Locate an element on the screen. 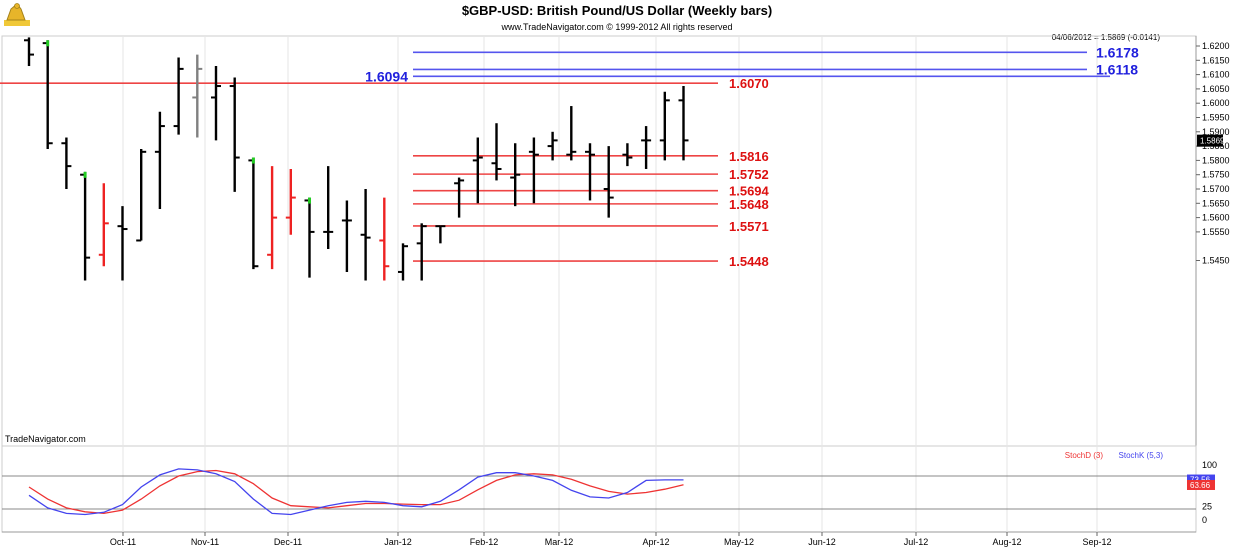  date-tick-label-9: Jul-12 is located at coordinates (916, 542).